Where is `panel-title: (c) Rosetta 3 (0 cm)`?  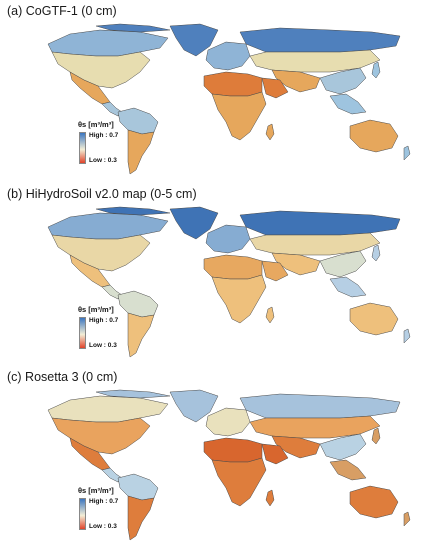 panel-title: (c) Rosetta 3 (0 cm) is located at coordinates (62, 377).